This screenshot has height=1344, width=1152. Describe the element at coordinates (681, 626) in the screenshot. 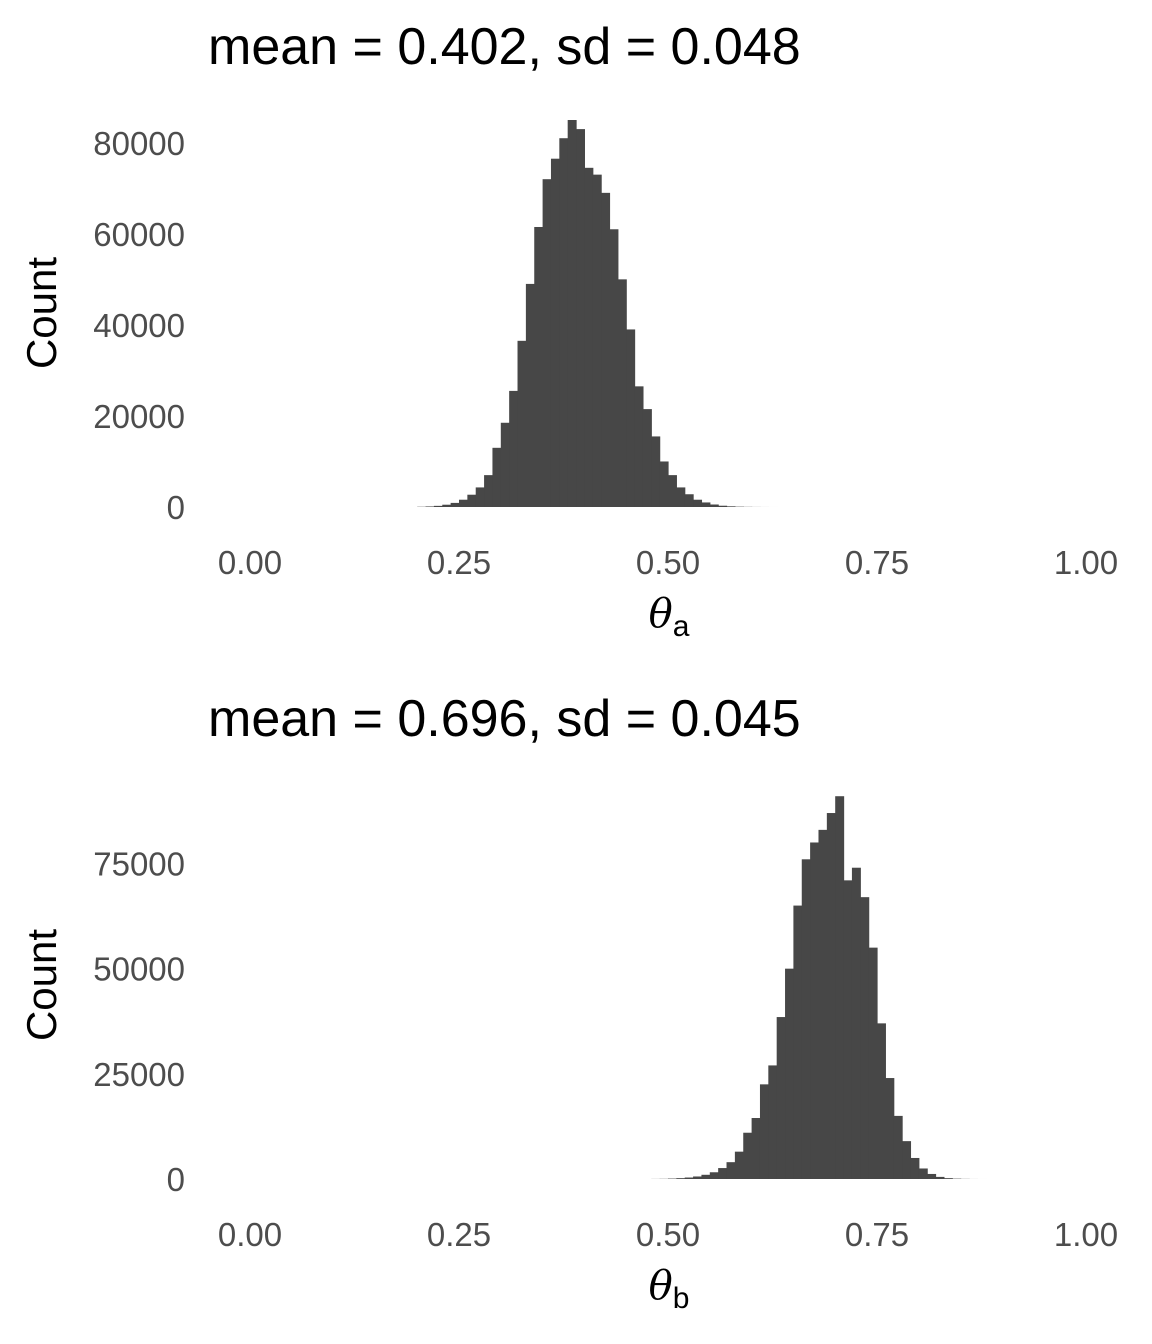

I see `x-axis-title-subscript: a` at that location.